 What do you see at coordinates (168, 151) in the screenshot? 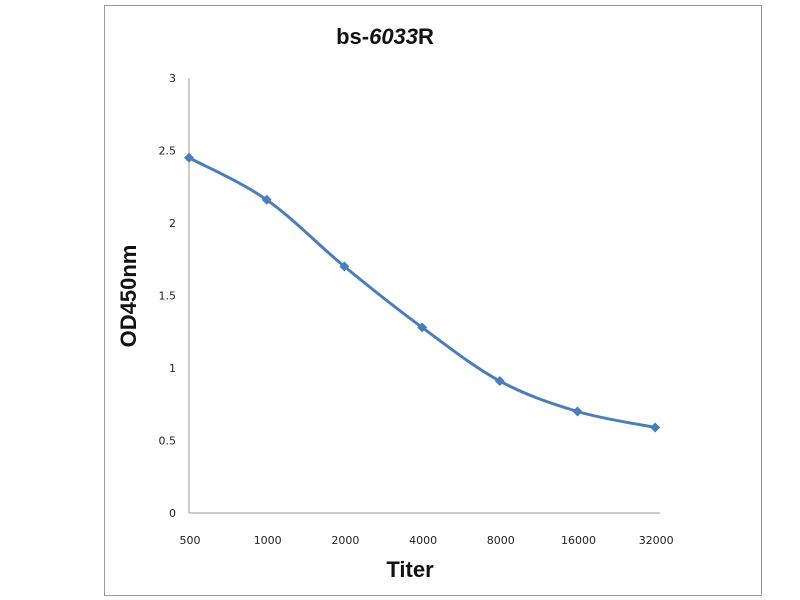
I see `y-tick-label: 2.5` at bounding box center [168, 151].